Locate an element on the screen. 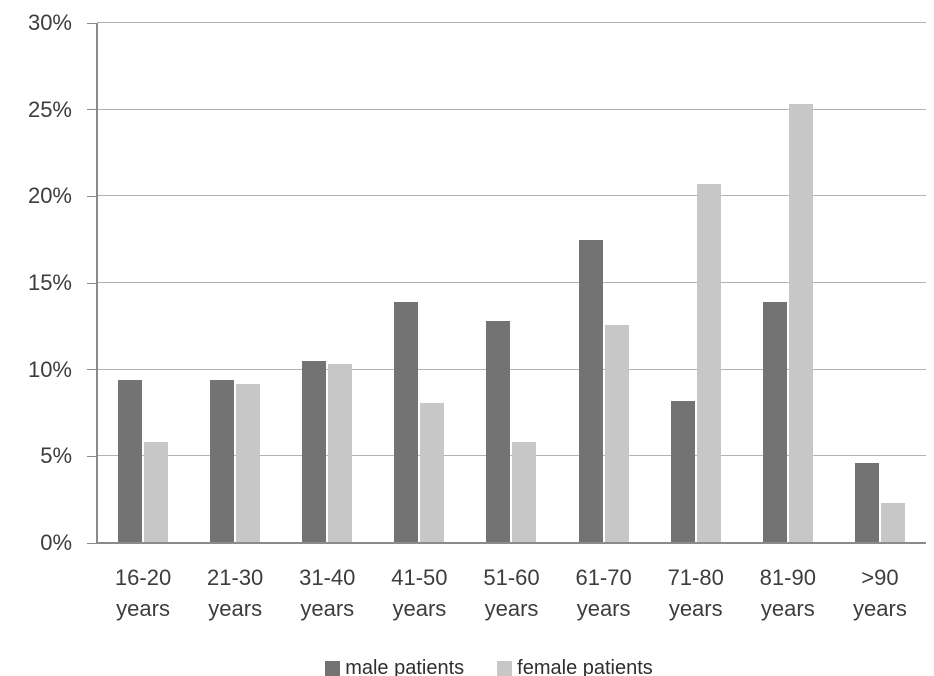 The image size is (934, 676). y-tick-label: 25% is located at coordinates (49, 109).